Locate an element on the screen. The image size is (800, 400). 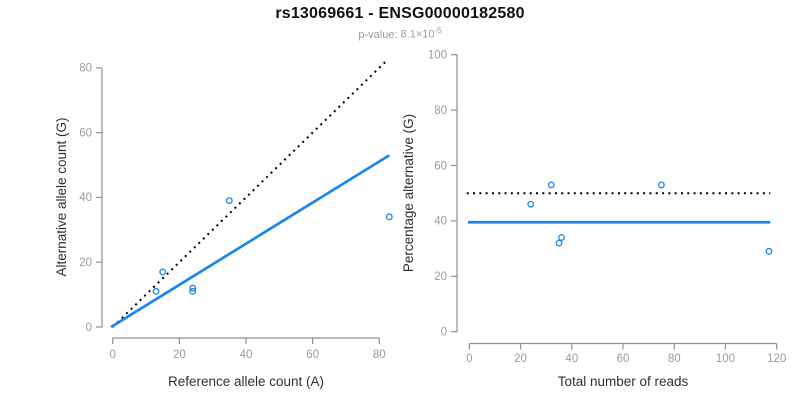
right-y-tick-label: 60 is located at coordinates (440, 166).